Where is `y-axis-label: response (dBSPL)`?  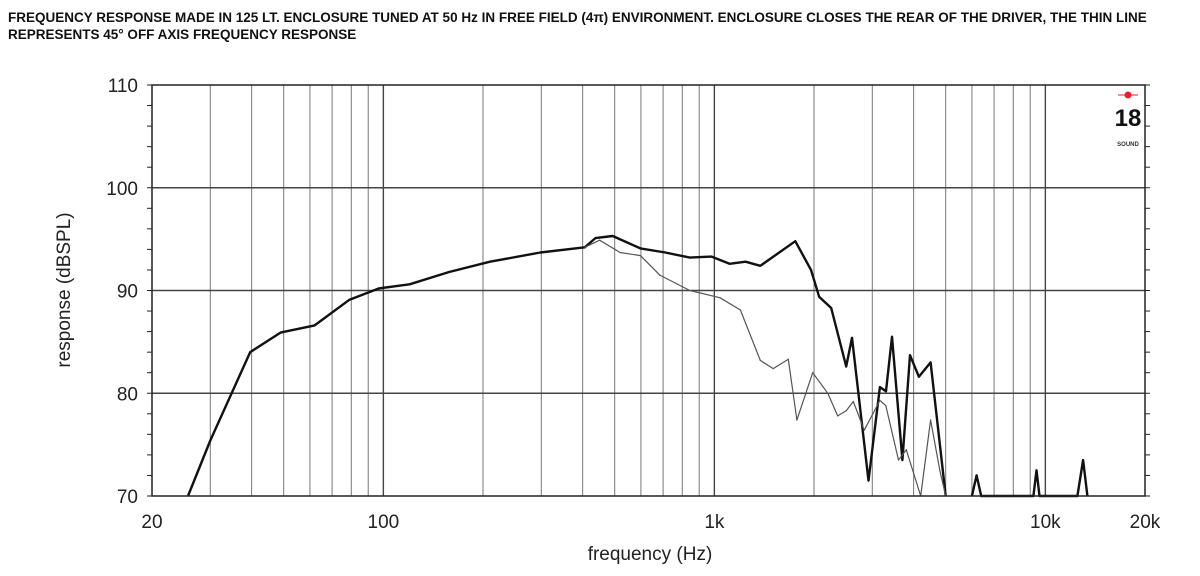
y-axis-label: response (dBSPL) is located at coordinates (64, 289).